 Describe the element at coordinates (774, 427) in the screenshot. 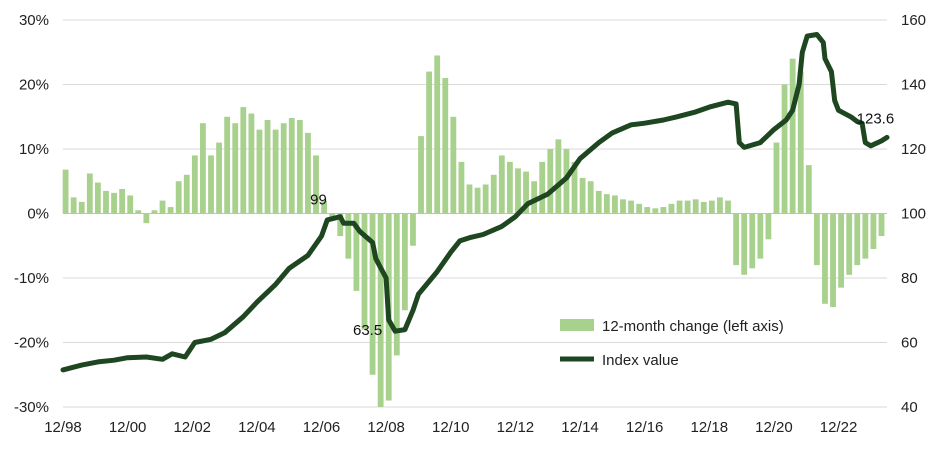

I see `x-tick-11: 12/20` at that location.